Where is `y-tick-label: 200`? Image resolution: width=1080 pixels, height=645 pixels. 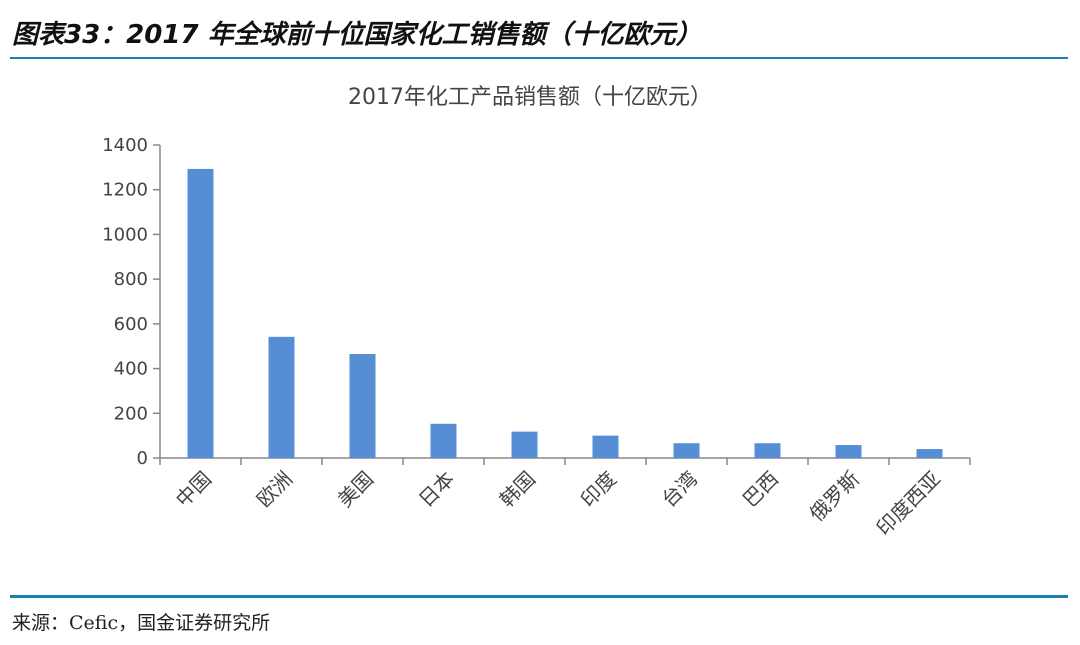
y-tick-label: 200 is located at coordinates (131, 413).